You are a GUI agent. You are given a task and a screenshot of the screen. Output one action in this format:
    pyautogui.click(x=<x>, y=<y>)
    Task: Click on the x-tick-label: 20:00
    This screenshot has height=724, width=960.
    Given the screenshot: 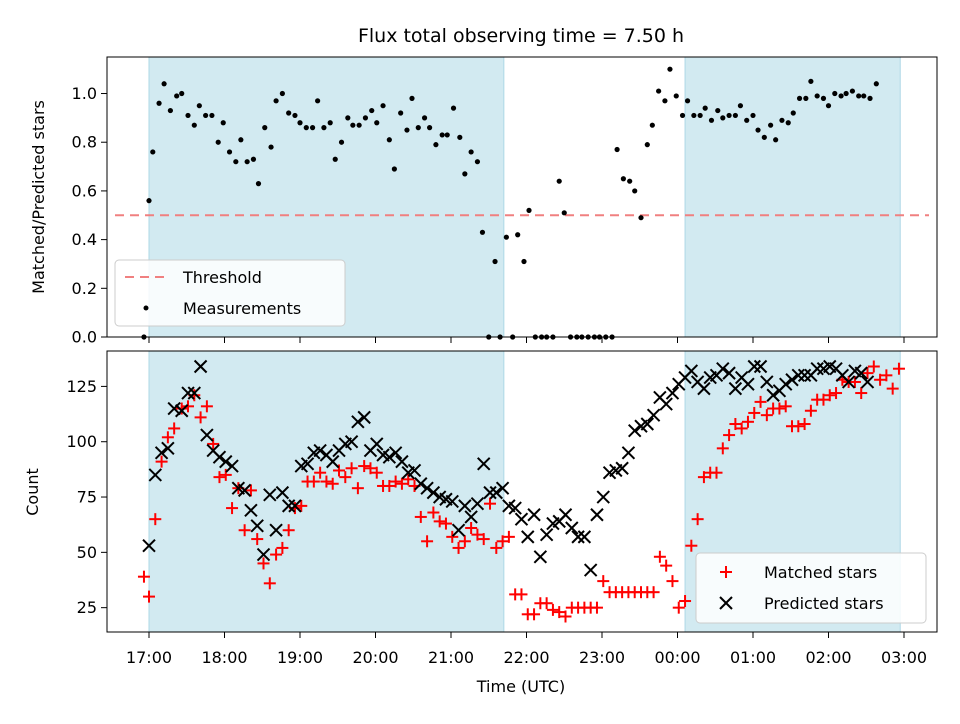 What is the action you would take?
    pyautogui.click(x=375, y=657)
    